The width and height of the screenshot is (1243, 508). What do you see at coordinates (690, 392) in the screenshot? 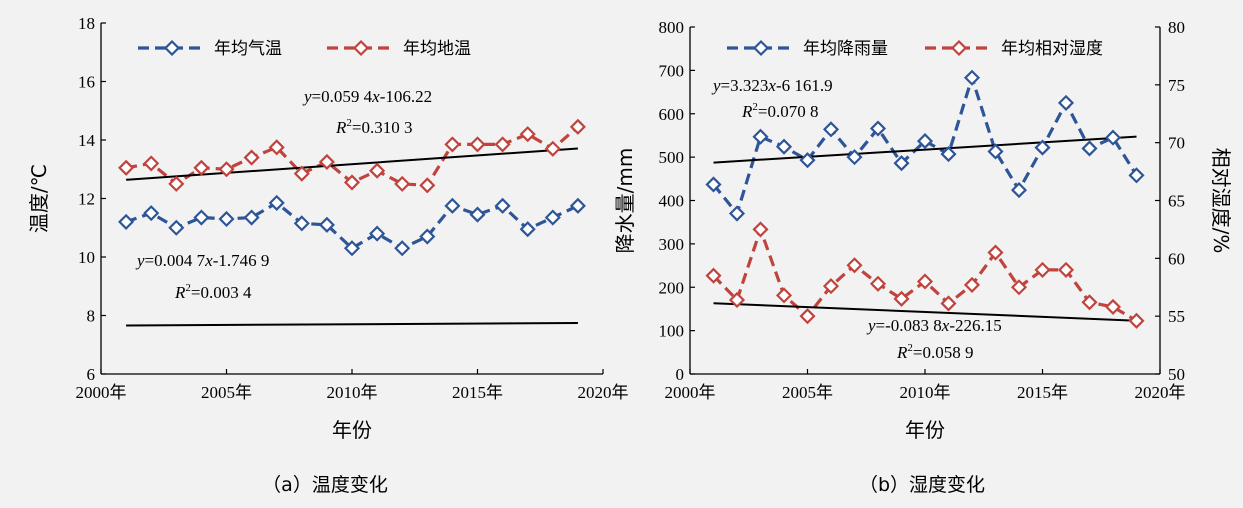
I see `x-tick-label: 2000年` at bounding box center [690, 392].